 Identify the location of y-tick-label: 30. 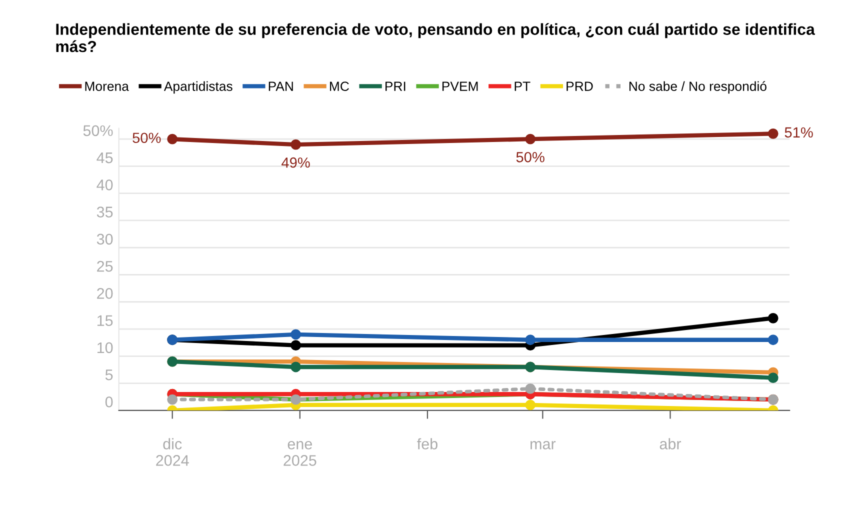
(104, 239).